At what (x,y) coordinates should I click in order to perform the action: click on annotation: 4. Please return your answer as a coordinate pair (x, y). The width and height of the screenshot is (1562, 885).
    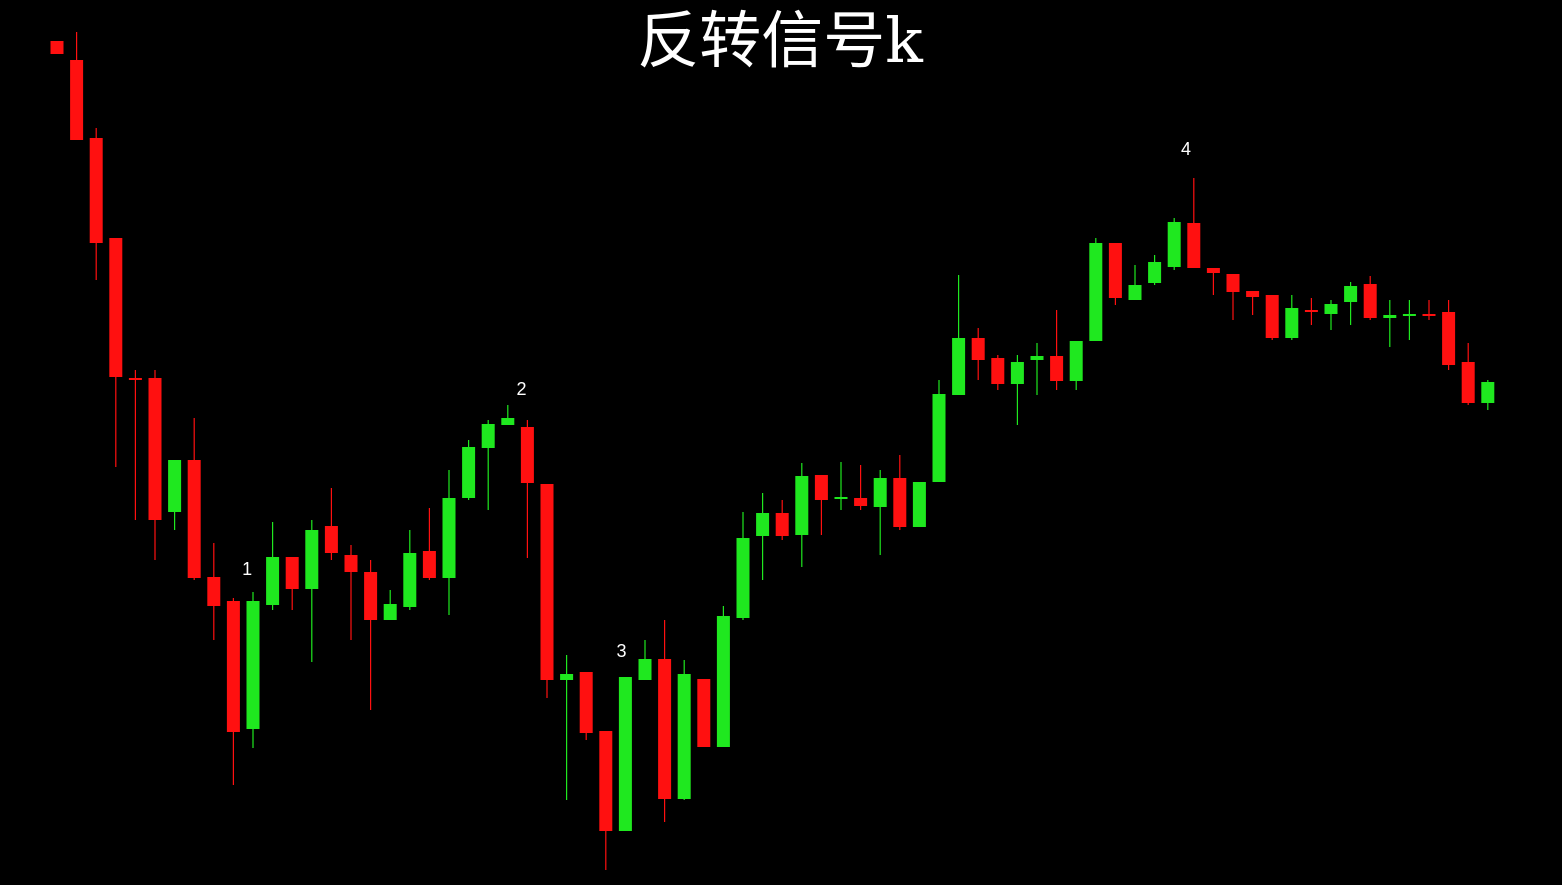
    Looking at the image, I should click on (1186, 149).